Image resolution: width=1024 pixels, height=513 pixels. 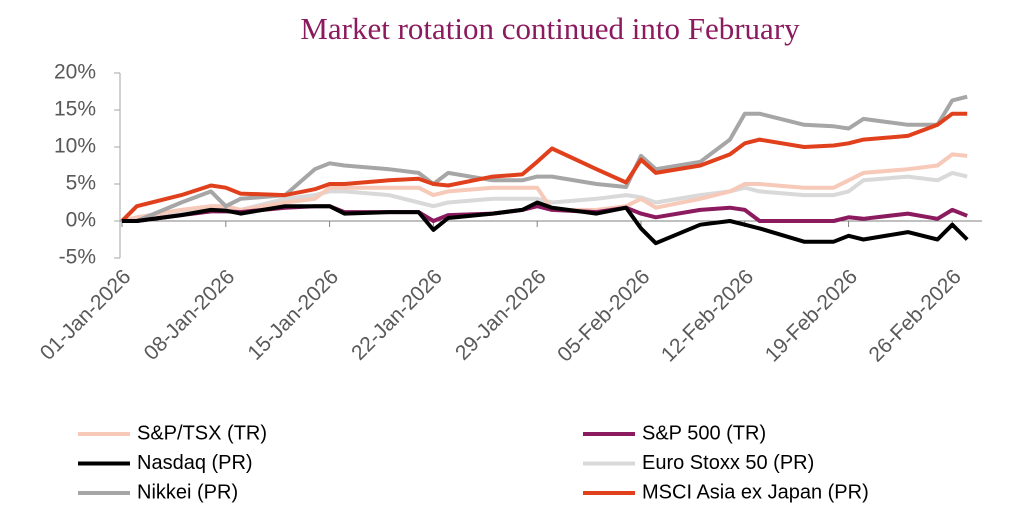 What do you see at coordinates (75, 146) in the screenshot?
I see `y-tick-label: 10%` at bounding box center [75, 146].